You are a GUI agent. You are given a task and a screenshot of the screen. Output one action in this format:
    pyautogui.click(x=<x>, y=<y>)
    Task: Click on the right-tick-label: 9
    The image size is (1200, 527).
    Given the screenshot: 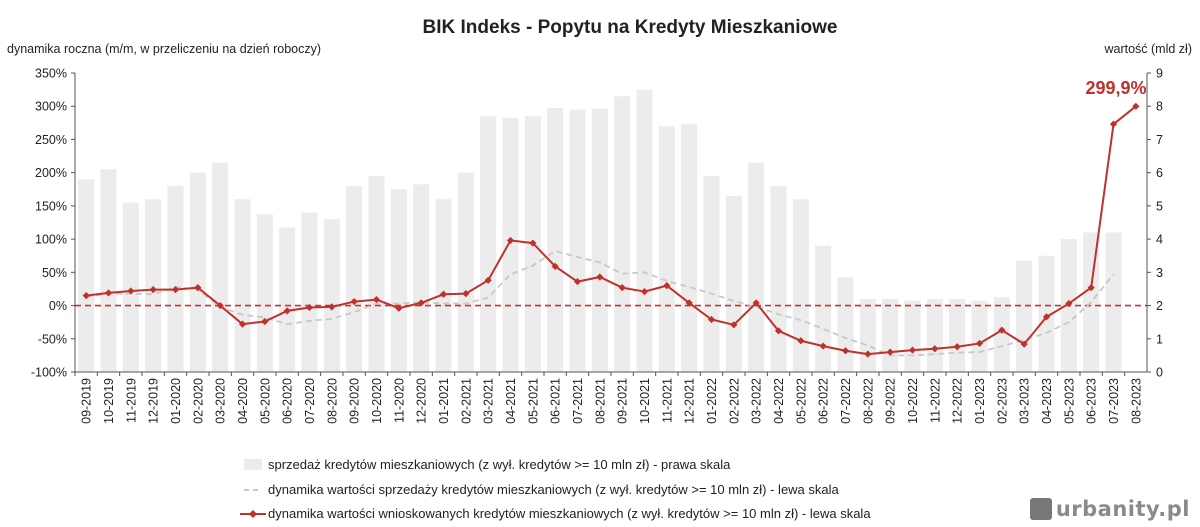 What is the action you would take?
    pyautogui.click(x=1159, y=74)
    